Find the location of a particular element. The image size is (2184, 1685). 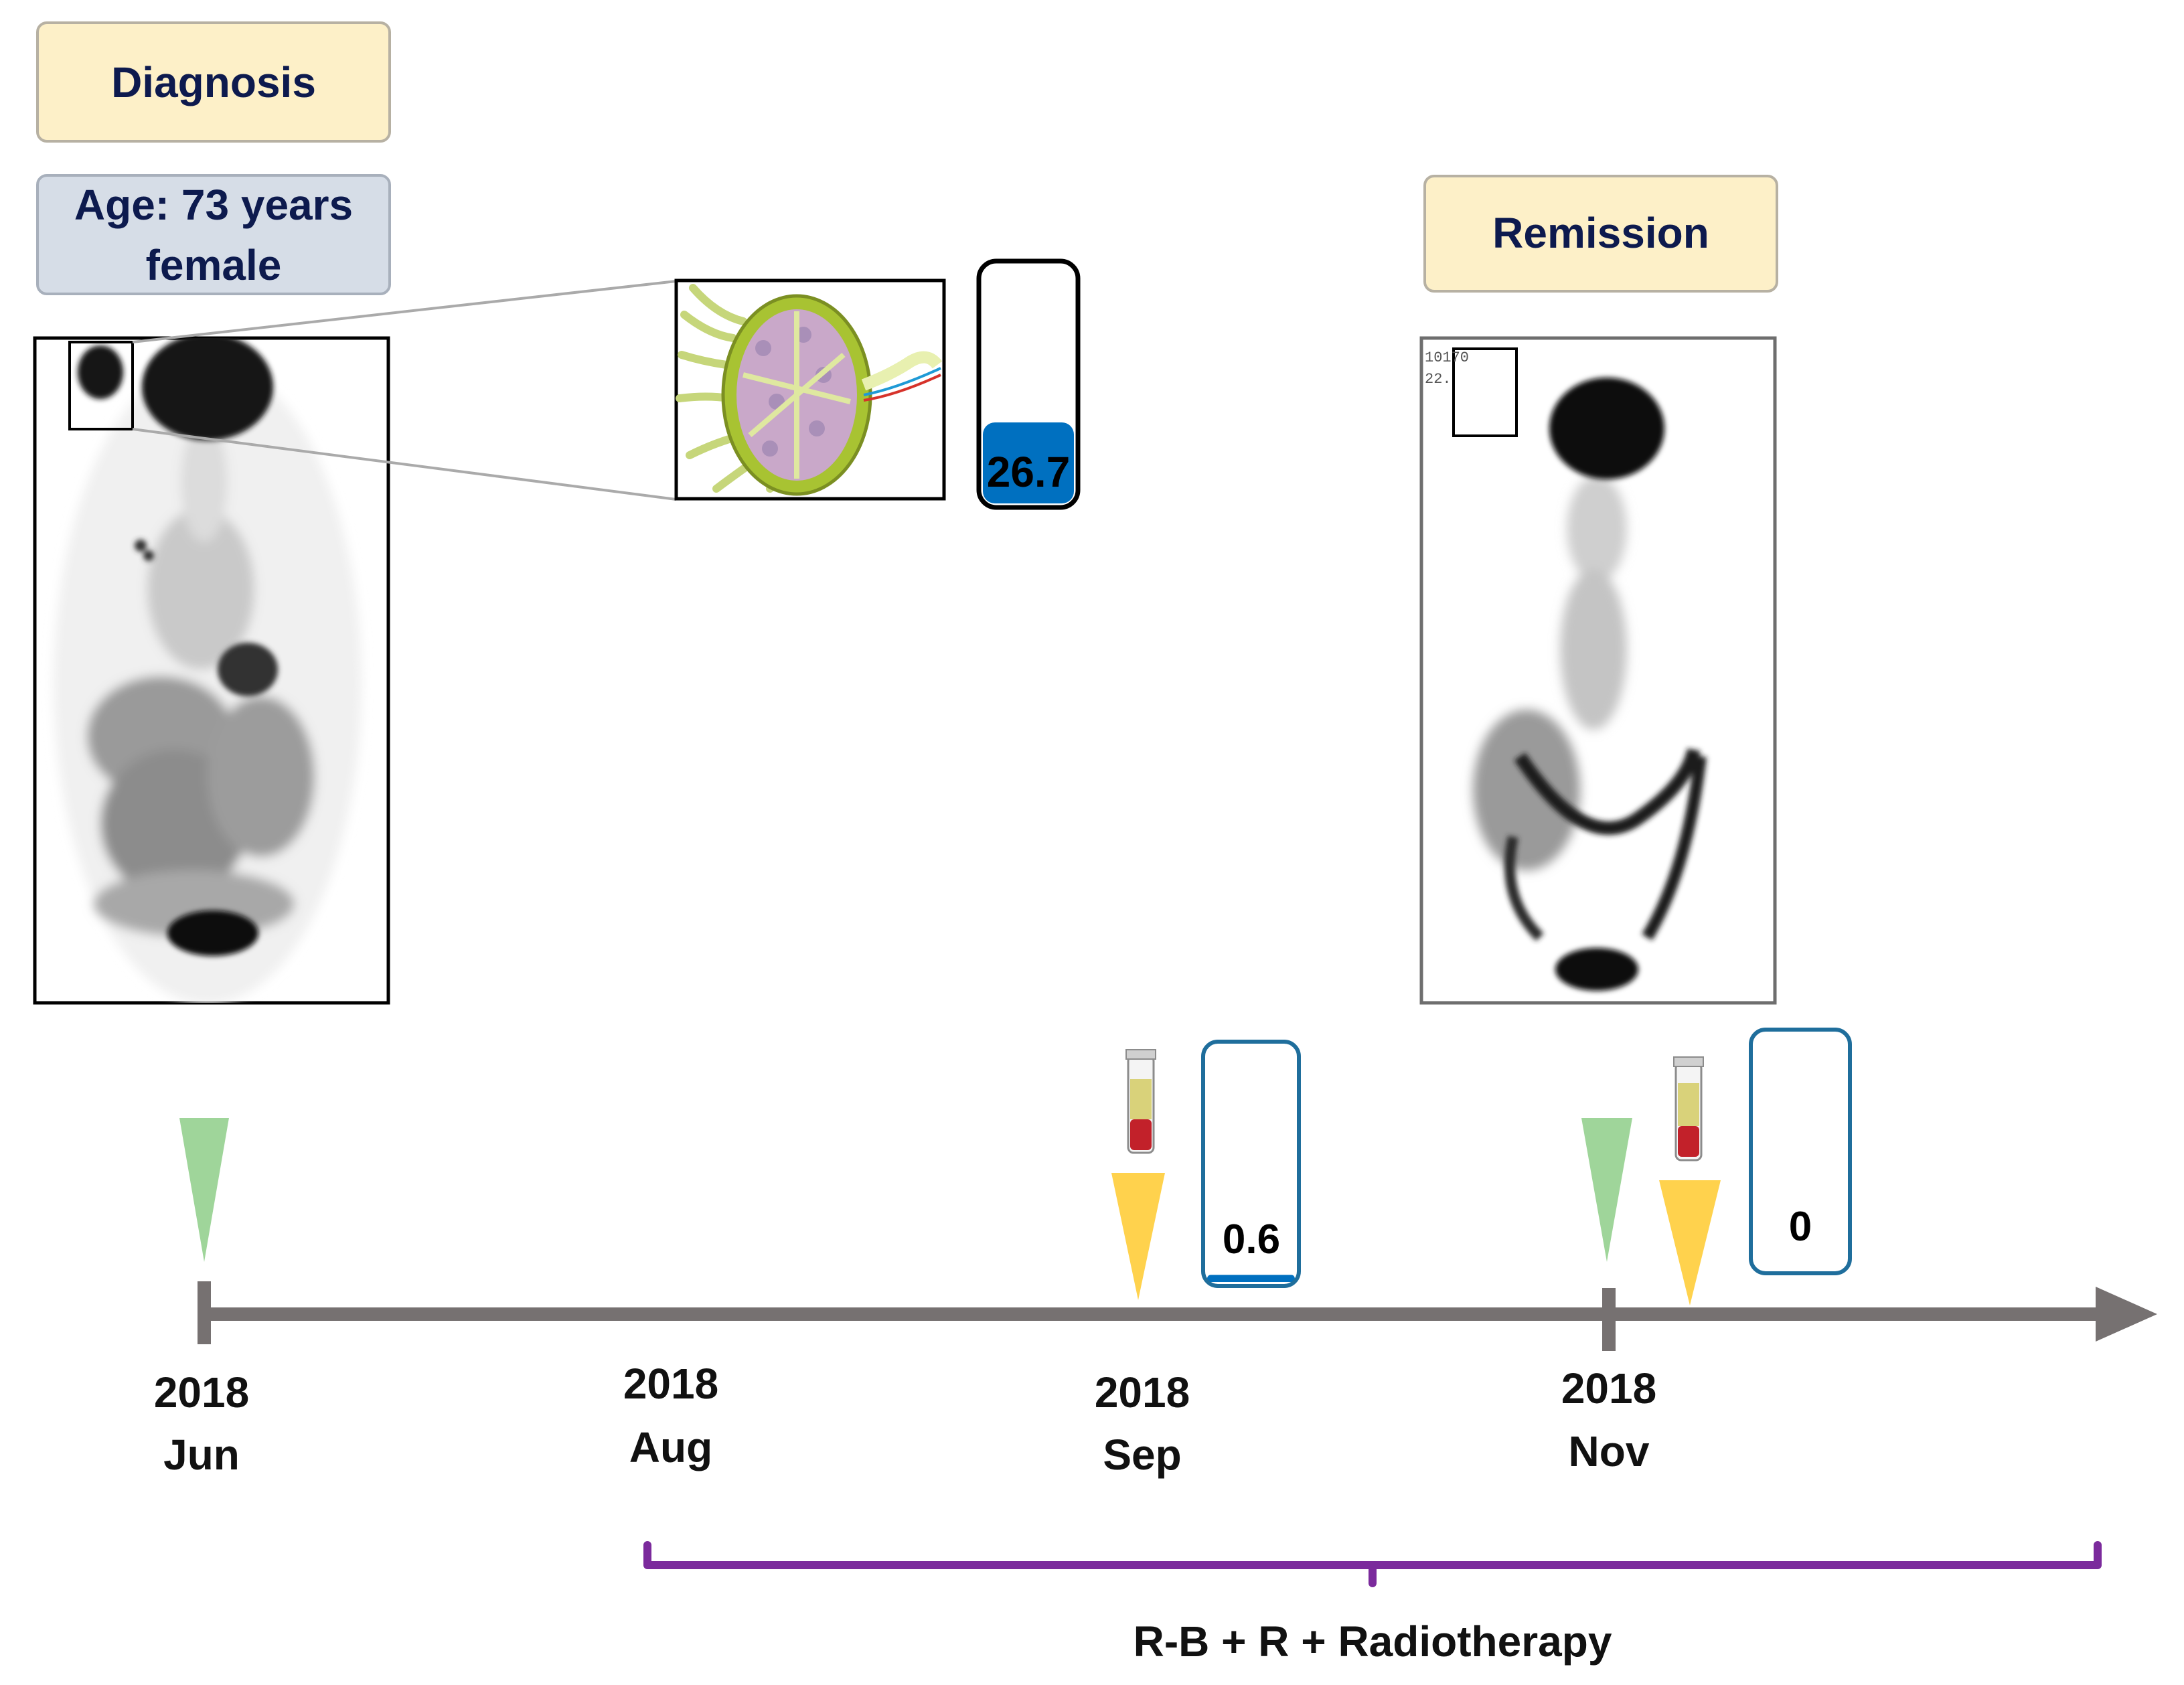

diagnosis-label: Diagnosis is located at coordinates (213, 82).